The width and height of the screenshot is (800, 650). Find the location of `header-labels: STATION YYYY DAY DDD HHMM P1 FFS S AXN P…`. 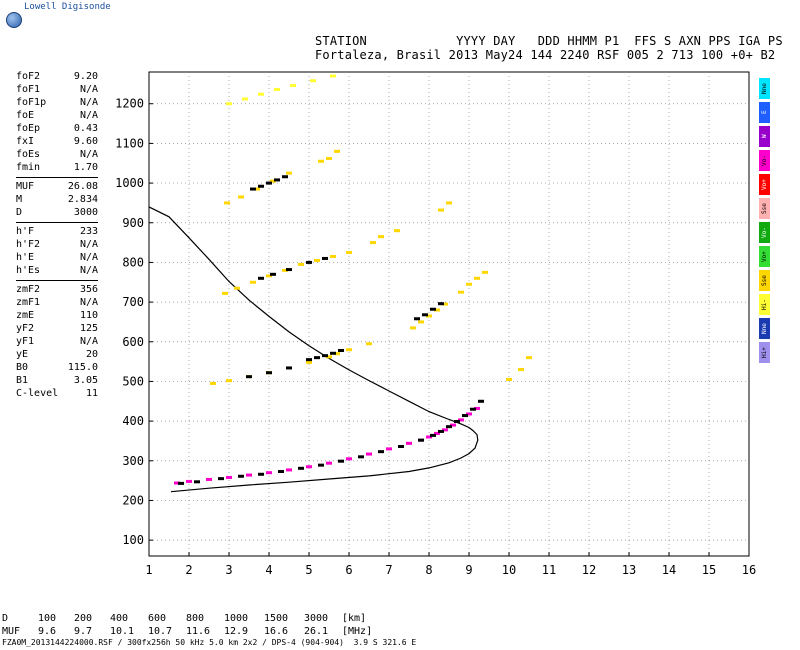

header-labels: STATION YYYY DAY DDD HHMM P1 FFS S AXN P… is located at coordinates (549, 41).